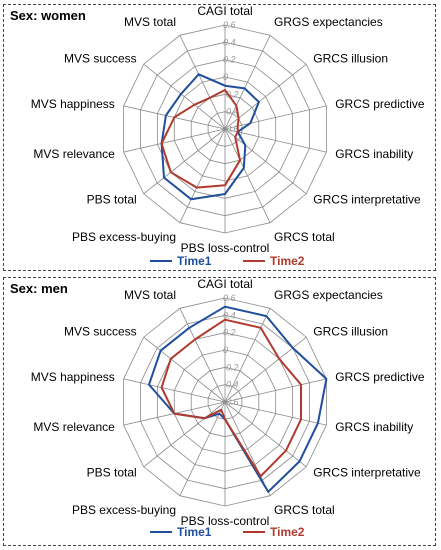 This screenshot has width=441, height=550. I want to click on series-line-time1, so click(210, 137).